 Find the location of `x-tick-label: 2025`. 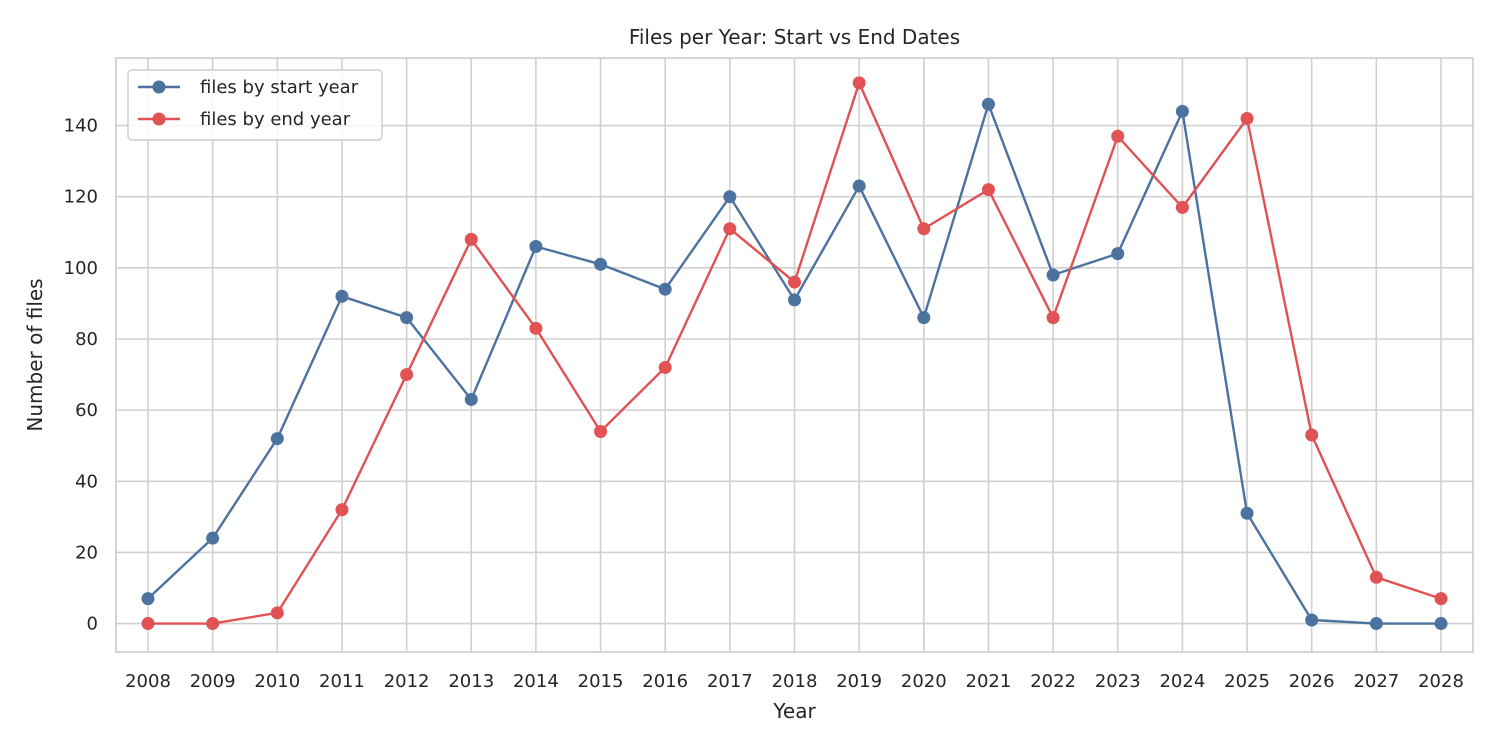

x-tick-label: 2025 is located at coordinates (1247, 681).